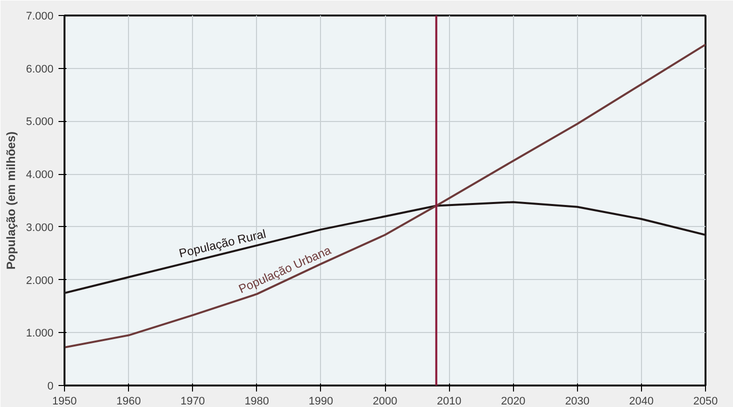  Describe the element at coordinates (257, 401) in the screenshot. I see `x-tick-label: 1980` at that location.